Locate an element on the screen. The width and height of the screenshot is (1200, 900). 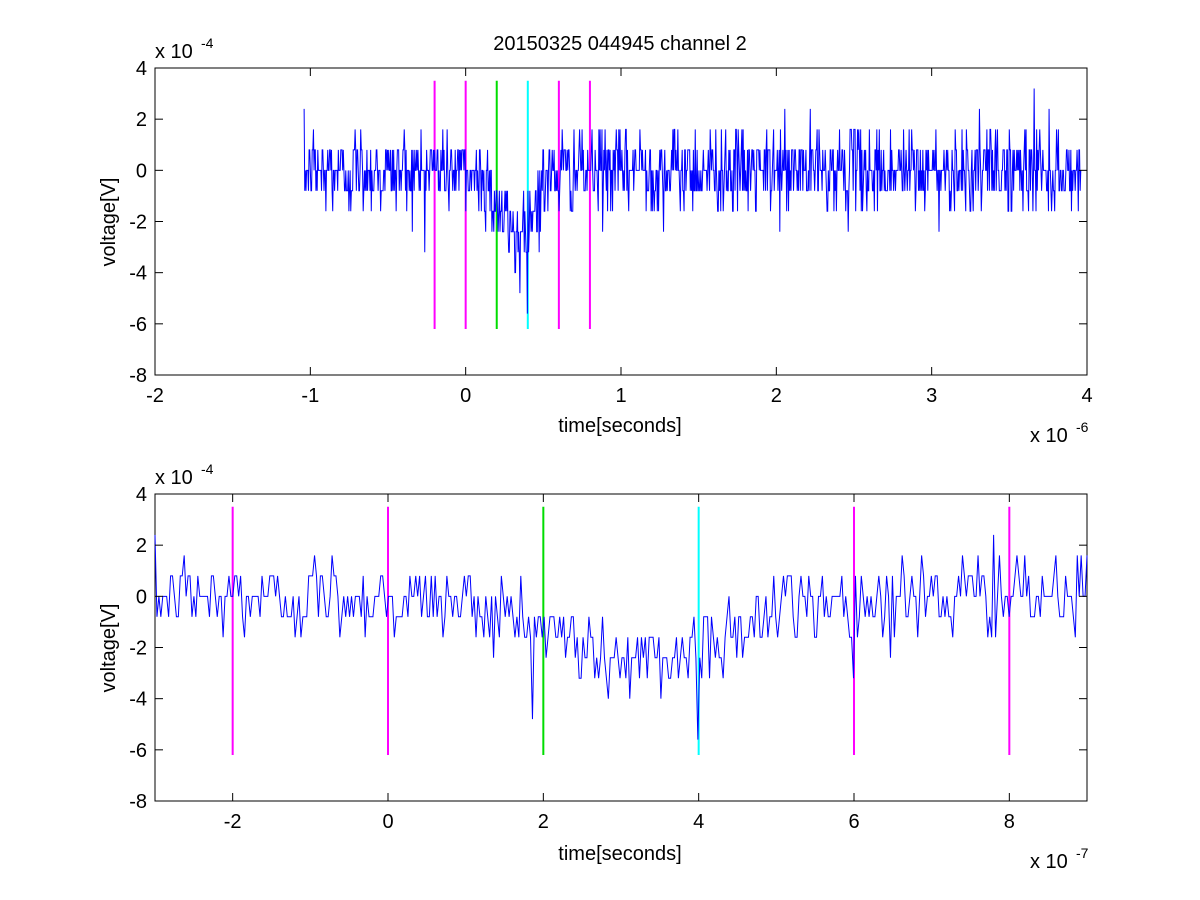
bottom-y-tick-label-3: -2 is located at coordinates (138, 649).